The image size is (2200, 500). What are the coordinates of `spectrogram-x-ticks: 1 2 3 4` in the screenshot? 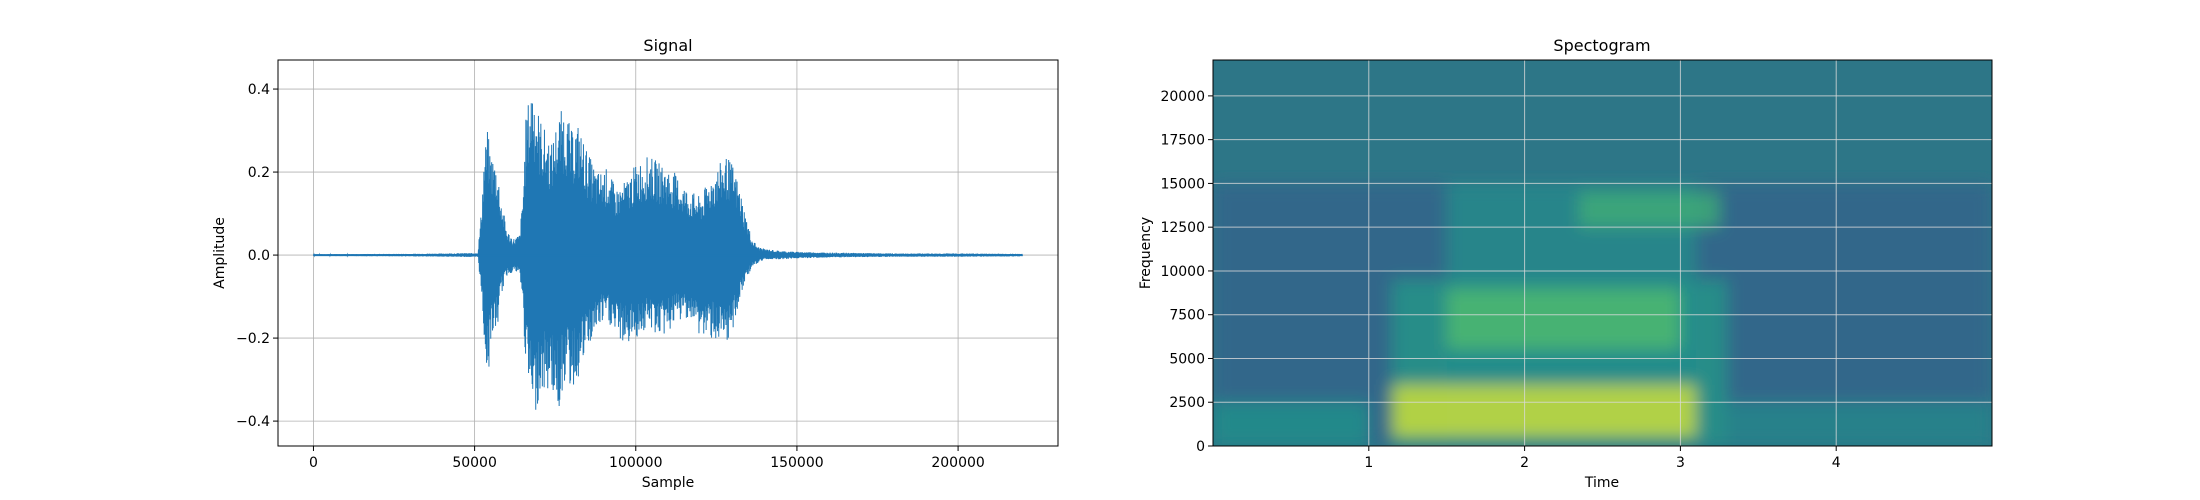 It's located at (1602, 458).